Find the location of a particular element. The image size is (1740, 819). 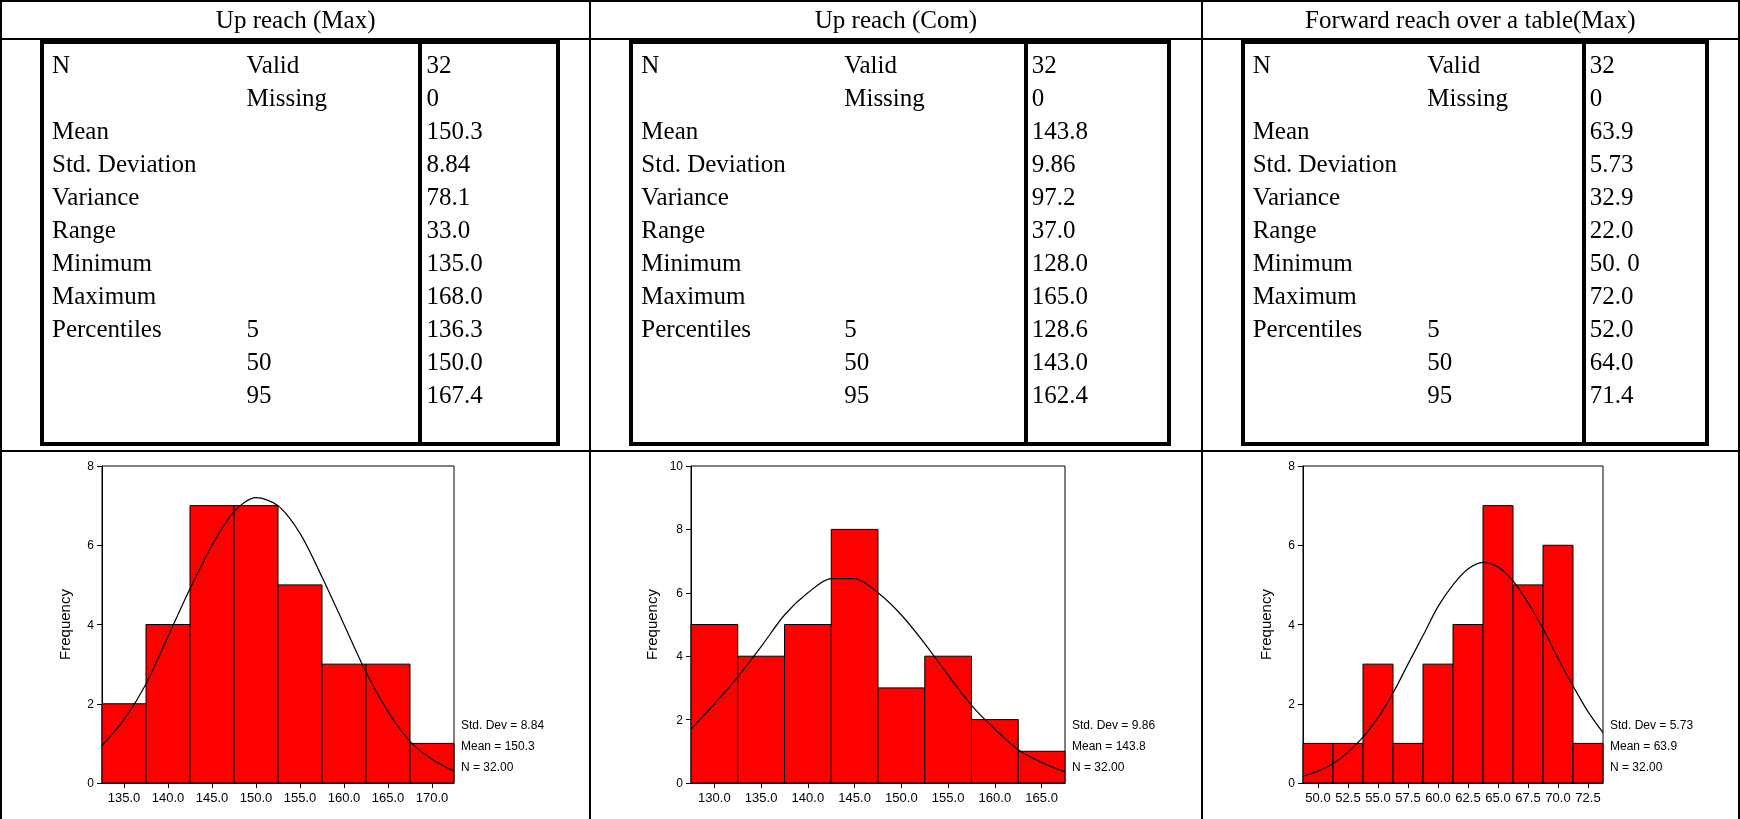

text: 8.84 is located at coordinates (448, 163).